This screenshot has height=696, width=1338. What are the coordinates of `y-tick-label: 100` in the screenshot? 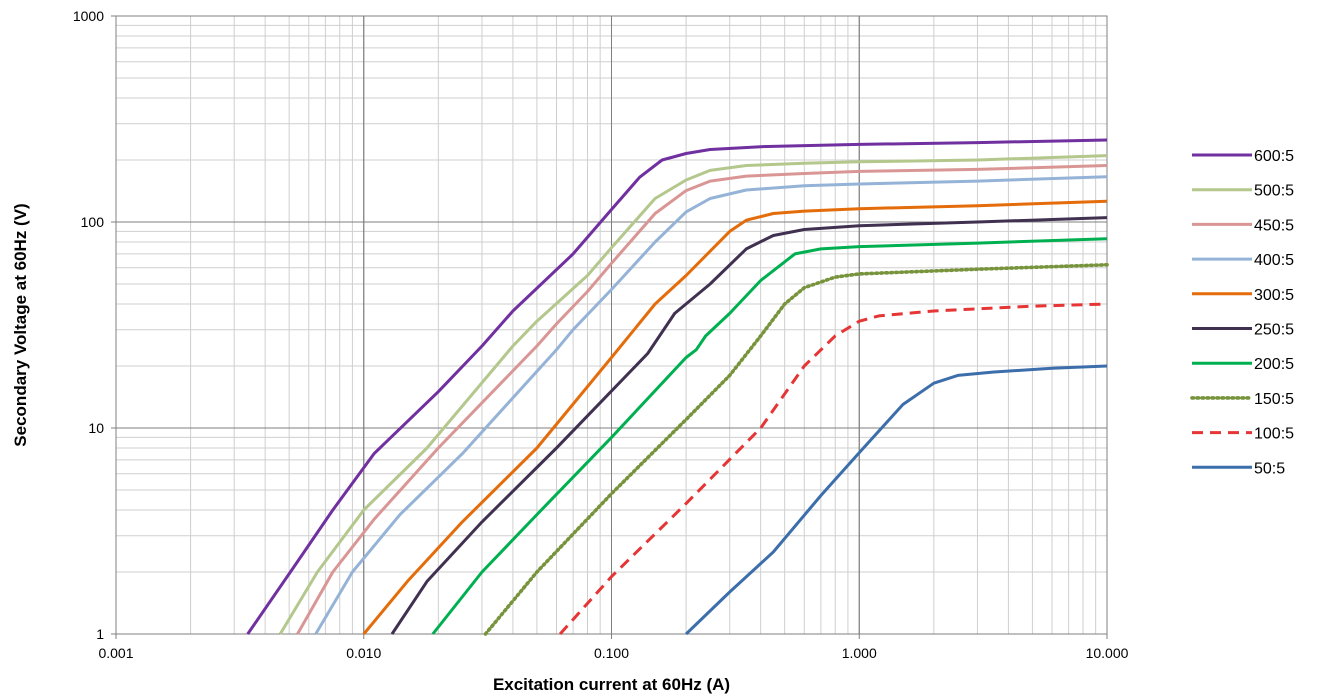 It's located at (93, 222).